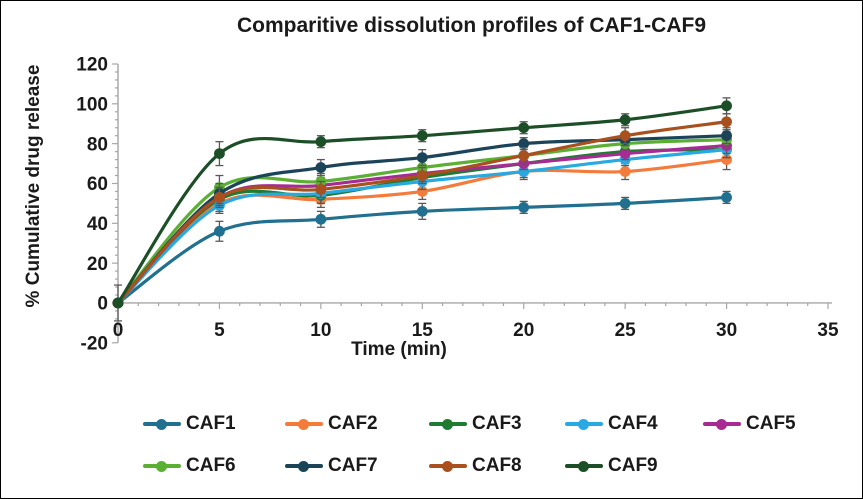 The image size is (863, 499). What do you see at coordinates (626, 330) in the screenshot?
I see `svg-text: 25` at bounding box center [626, 330].